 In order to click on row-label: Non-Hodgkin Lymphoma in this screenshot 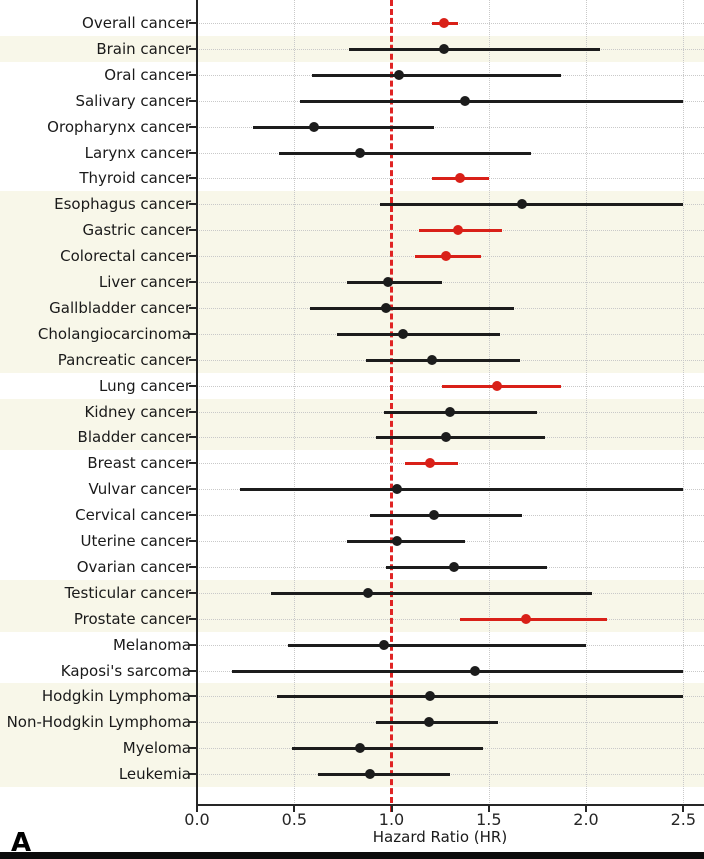, I will do `click(98, 722)`.